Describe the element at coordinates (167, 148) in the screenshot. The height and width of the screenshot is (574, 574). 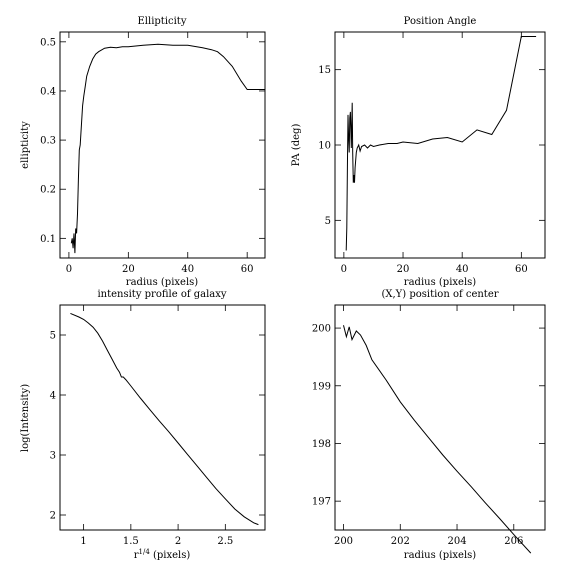
I see `ellipticity-series-line` at that location.